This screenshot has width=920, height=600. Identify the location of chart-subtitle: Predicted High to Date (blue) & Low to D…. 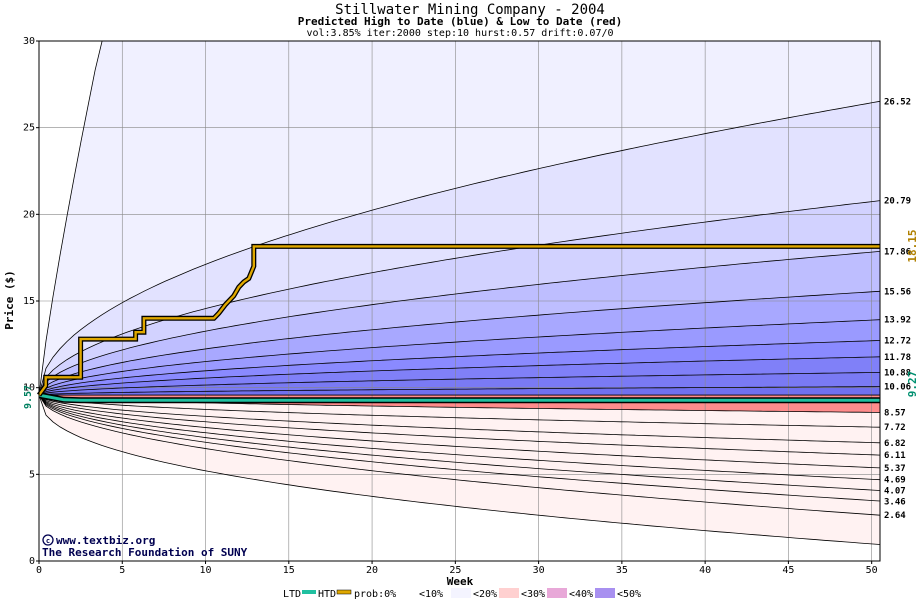
(460, 21).